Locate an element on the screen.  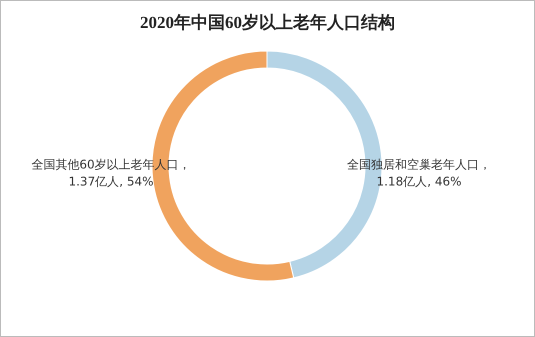
chart-title: 2020年中国60岁以上老年人口结构 is located at coordinates (267, 22).